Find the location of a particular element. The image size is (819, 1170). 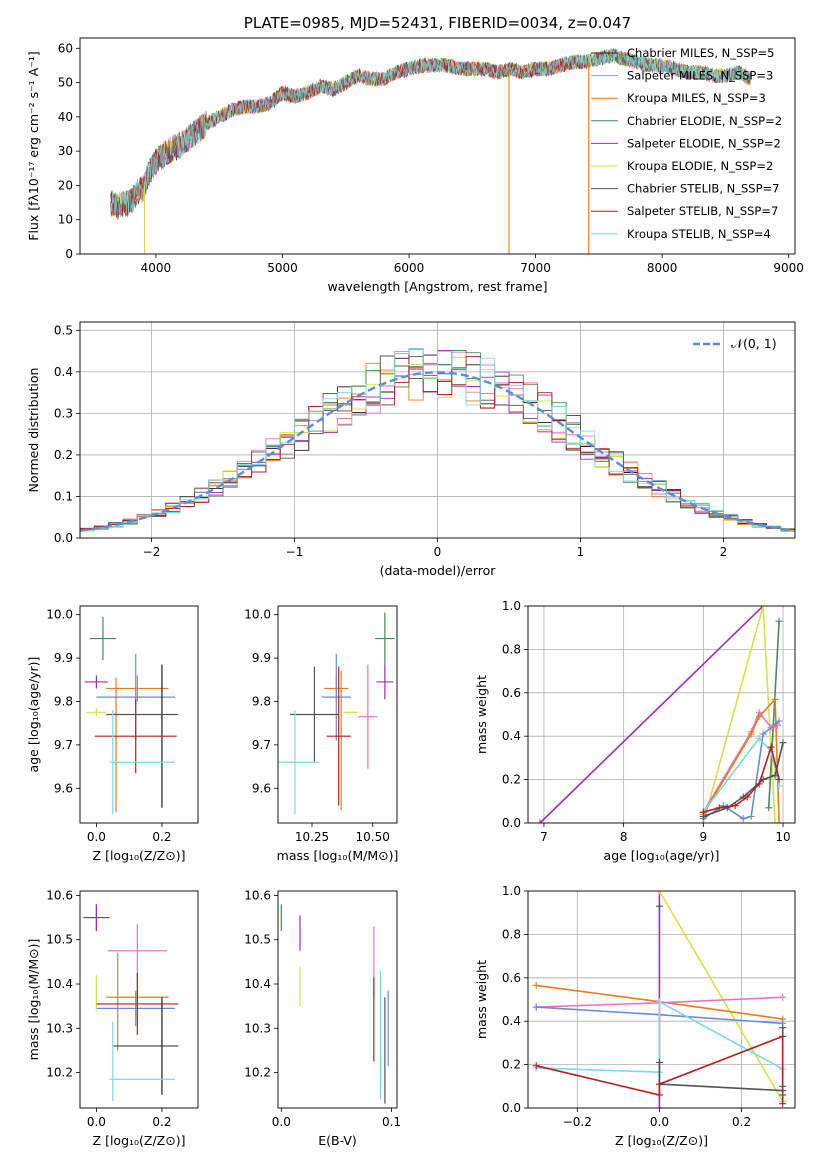

x-tick-label: −0.2 is located at coordinates (577, 1122).